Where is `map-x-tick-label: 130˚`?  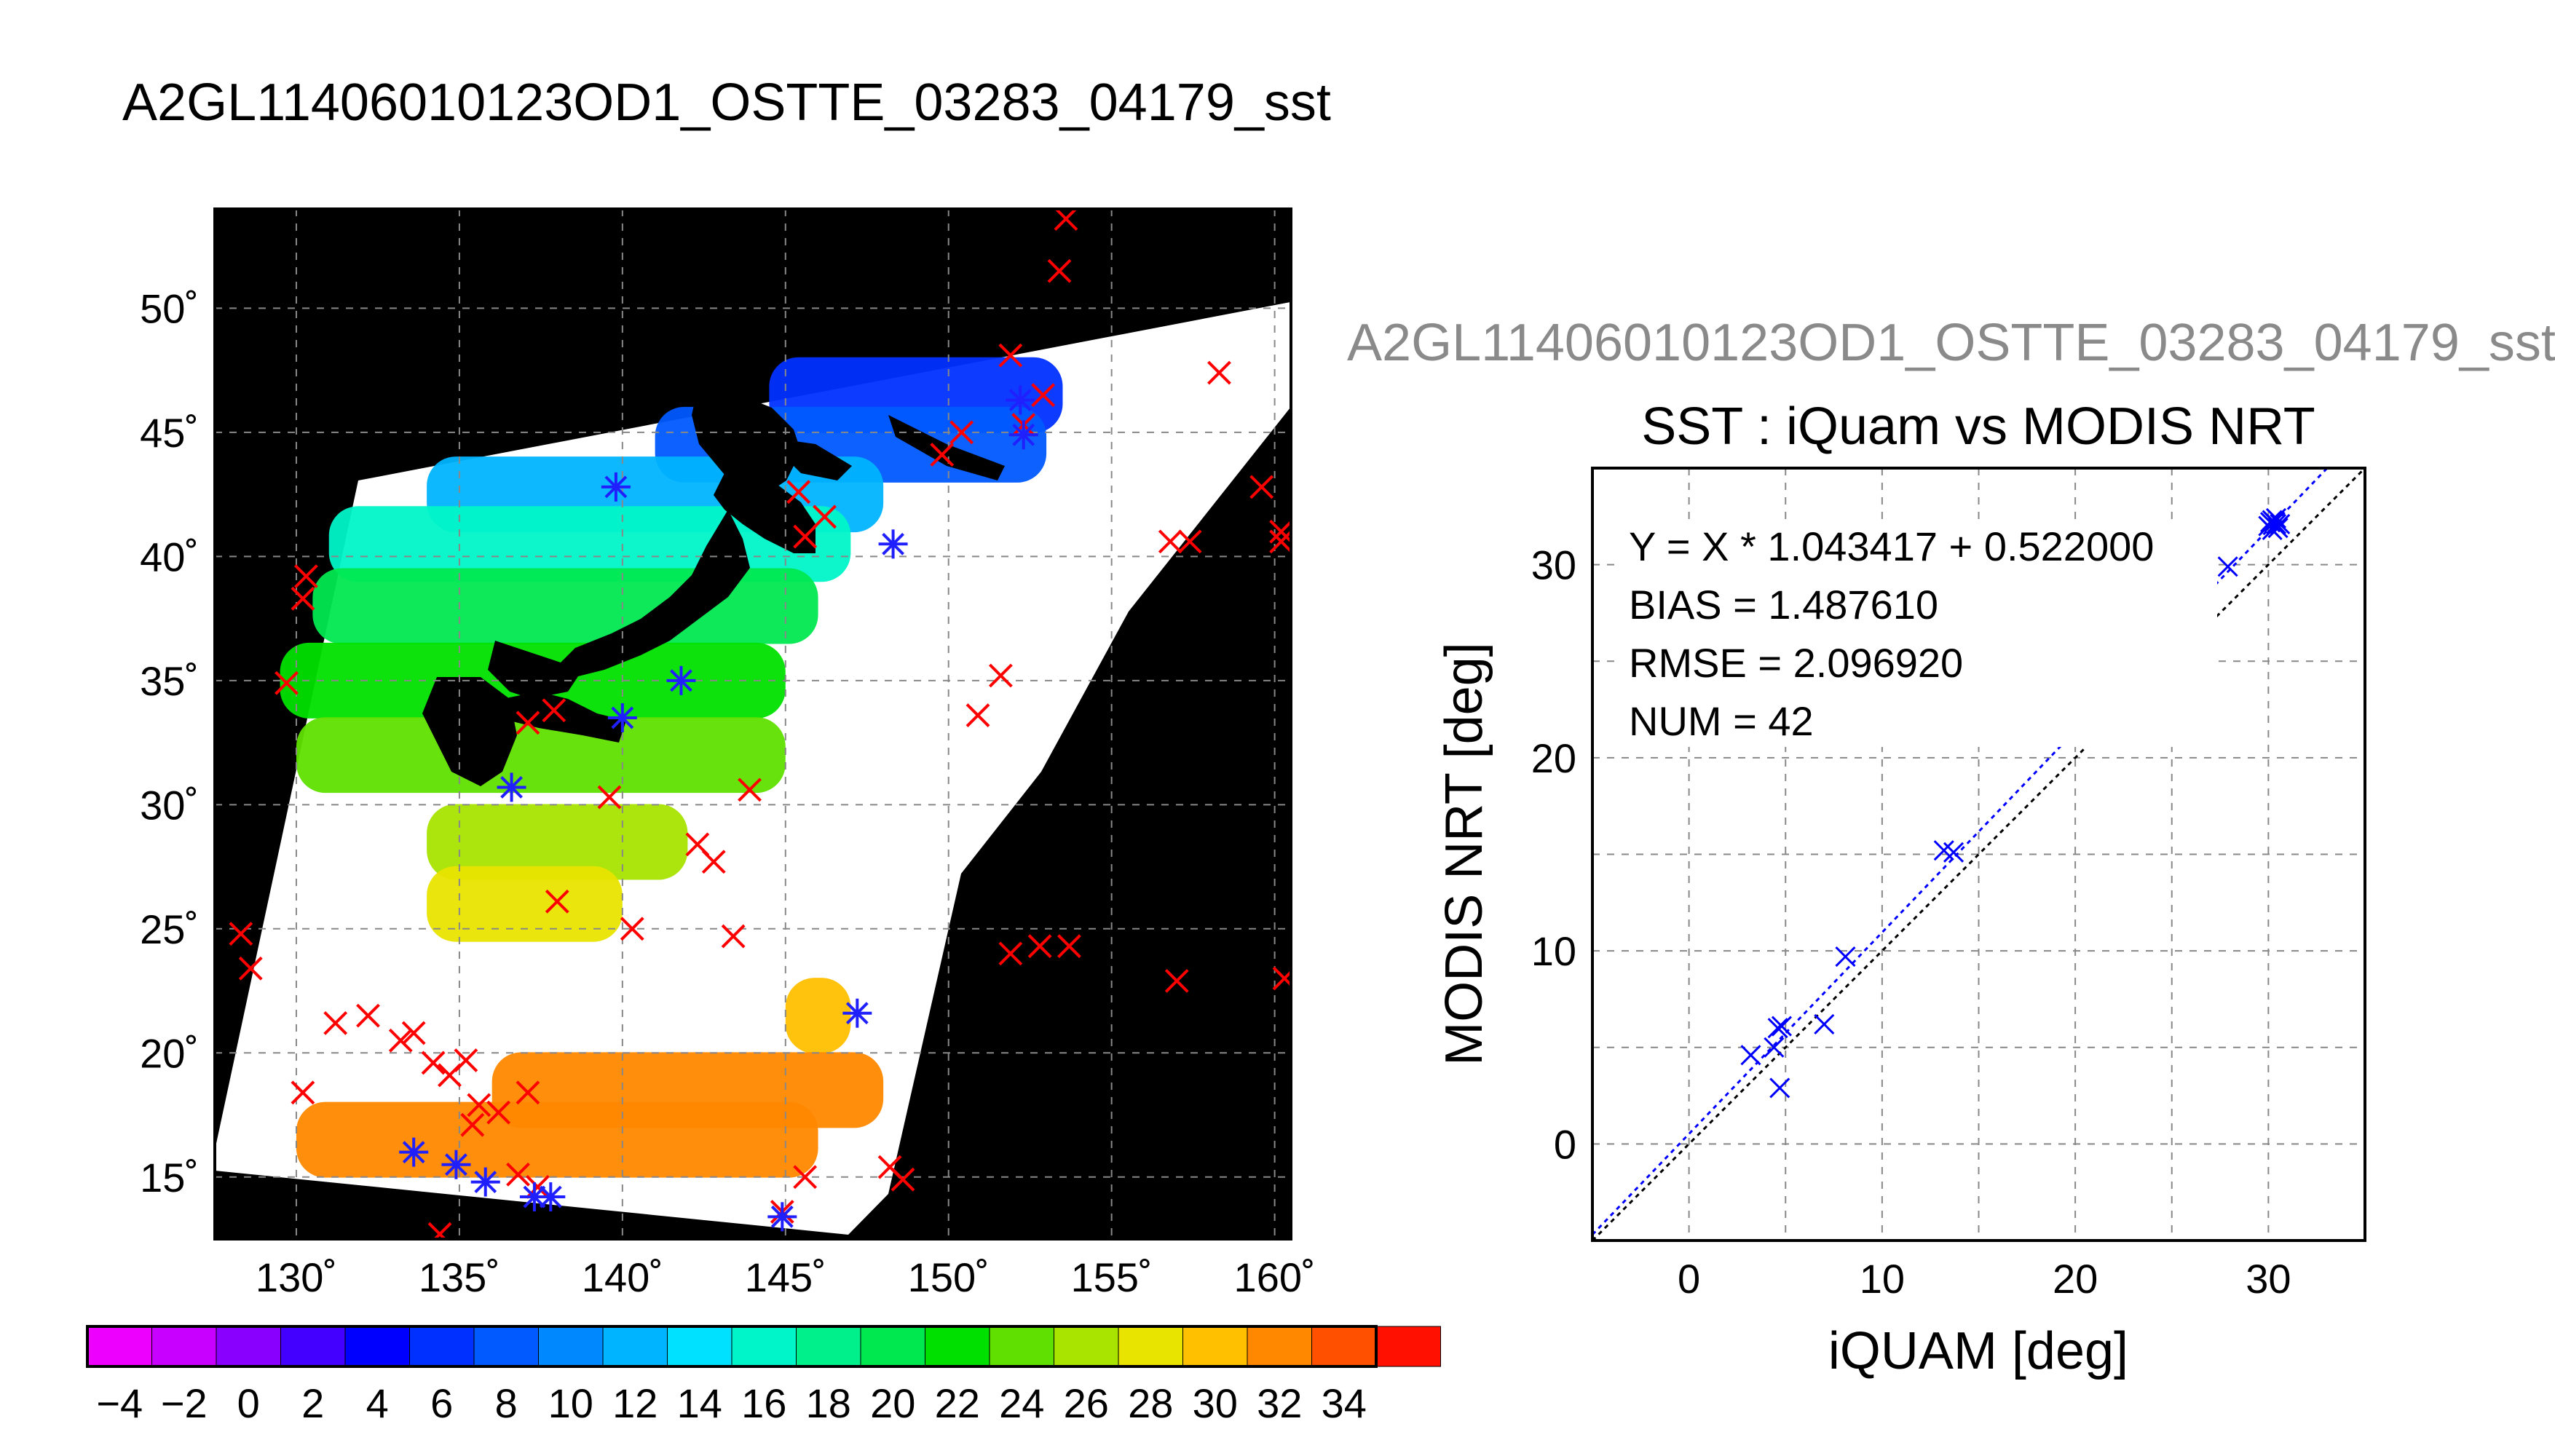
map-x-tick-label: 130˚ is located at coordinates (296, 1277).